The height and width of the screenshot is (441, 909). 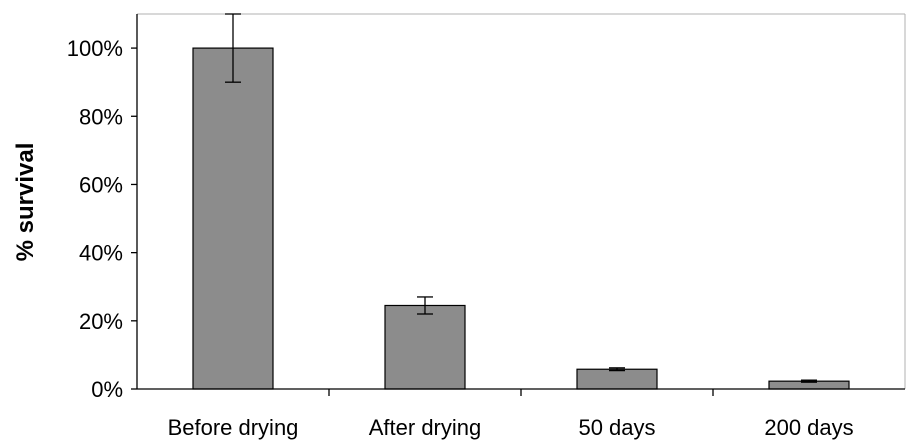 What do you see at coordinates (95, 48) in the screenshot?
I see `y-tick-label: 100%` at bounding box center [95, 48].